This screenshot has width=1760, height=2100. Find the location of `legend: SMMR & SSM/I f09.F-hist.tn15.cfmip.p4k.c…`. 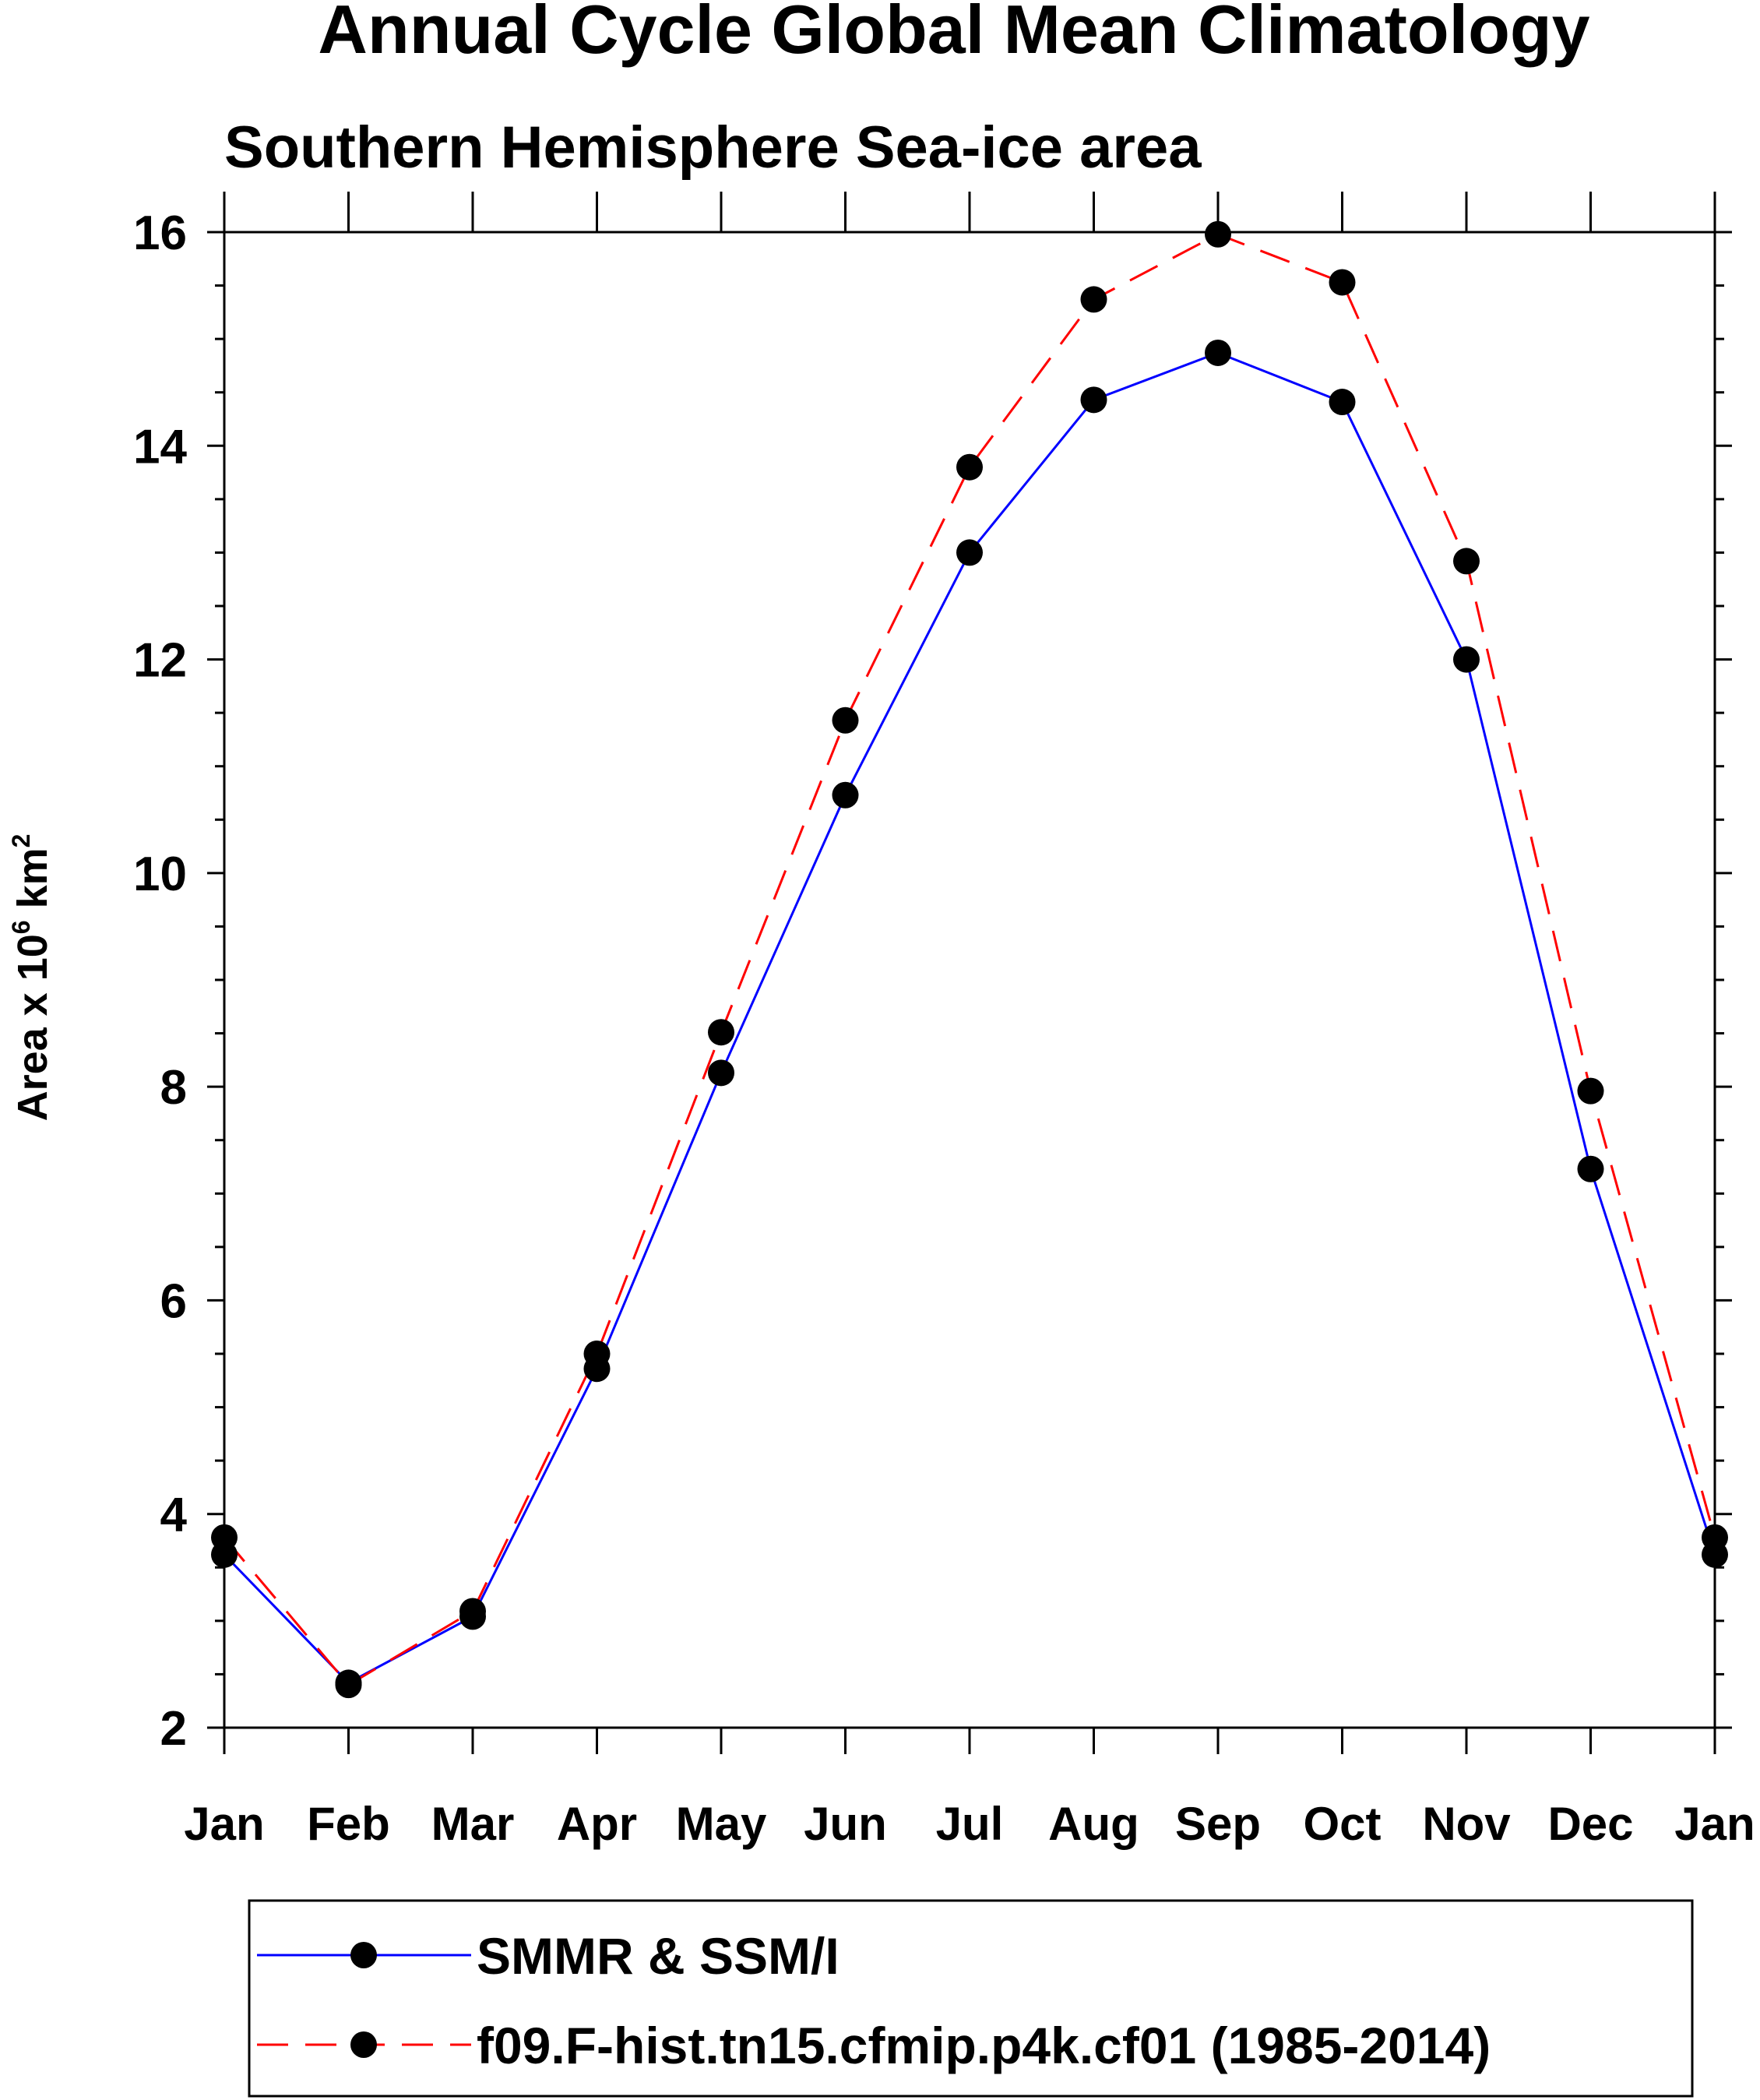

legend: SMMR & SSM/I f09.F-hist.tn15.cfmip.p4k.c… is located at coordinates (971, 1998).